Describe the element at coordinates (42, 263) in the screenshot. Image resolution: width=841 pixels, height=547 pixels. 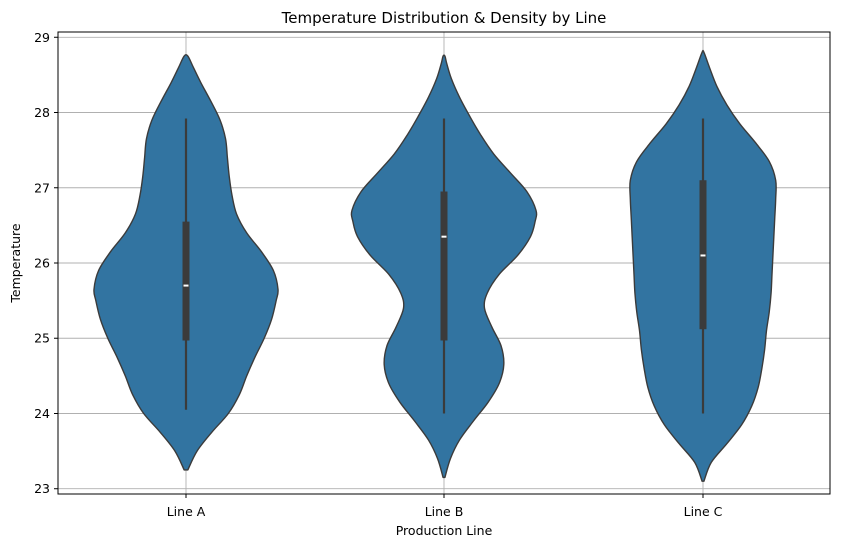
I see `y-tick-label: 26` at that location.